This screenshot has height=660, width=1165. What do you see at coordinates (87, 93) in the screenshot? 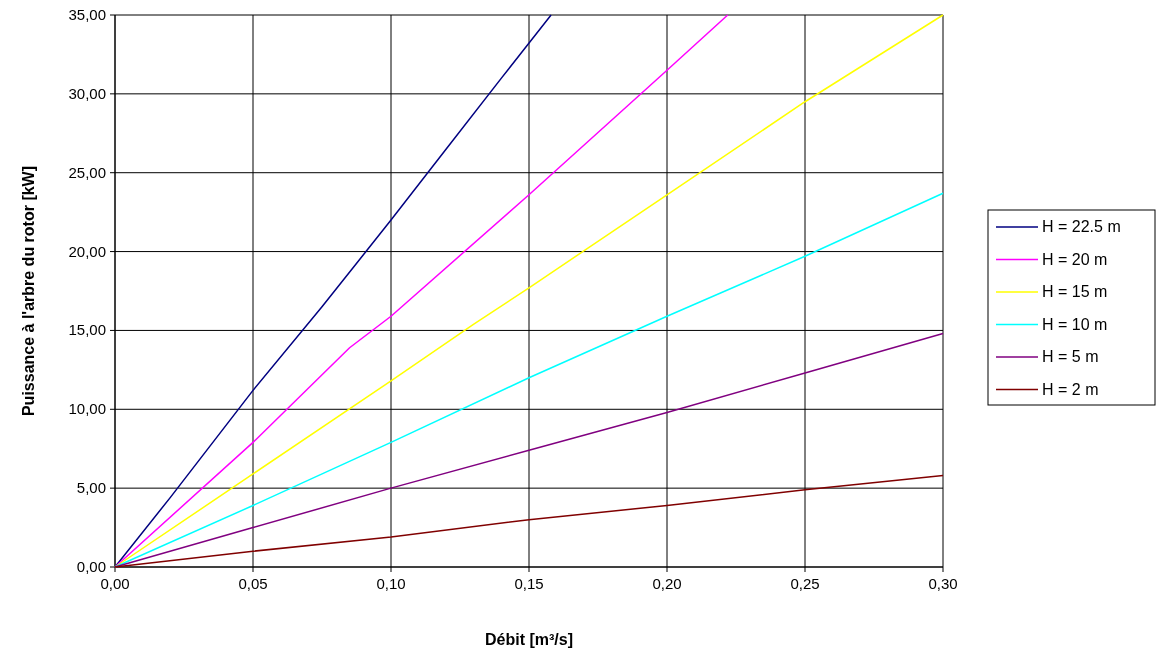
I see `y-tick-label: 30,00` at bounding box center [87, 93].